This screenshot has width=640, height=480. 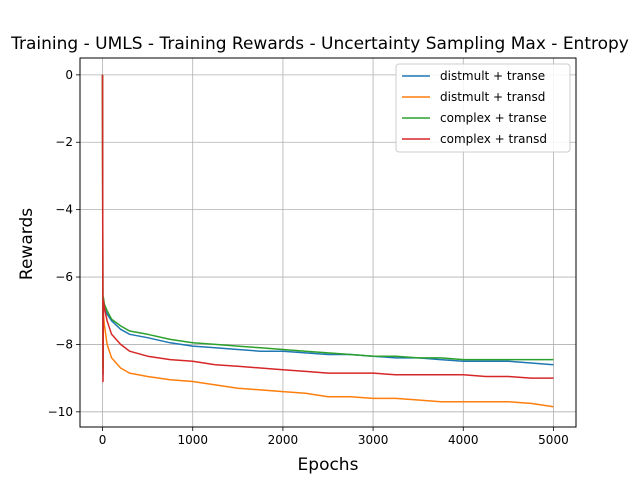 I want to click on y-tick-label: 0, so click(x=69, y=75).